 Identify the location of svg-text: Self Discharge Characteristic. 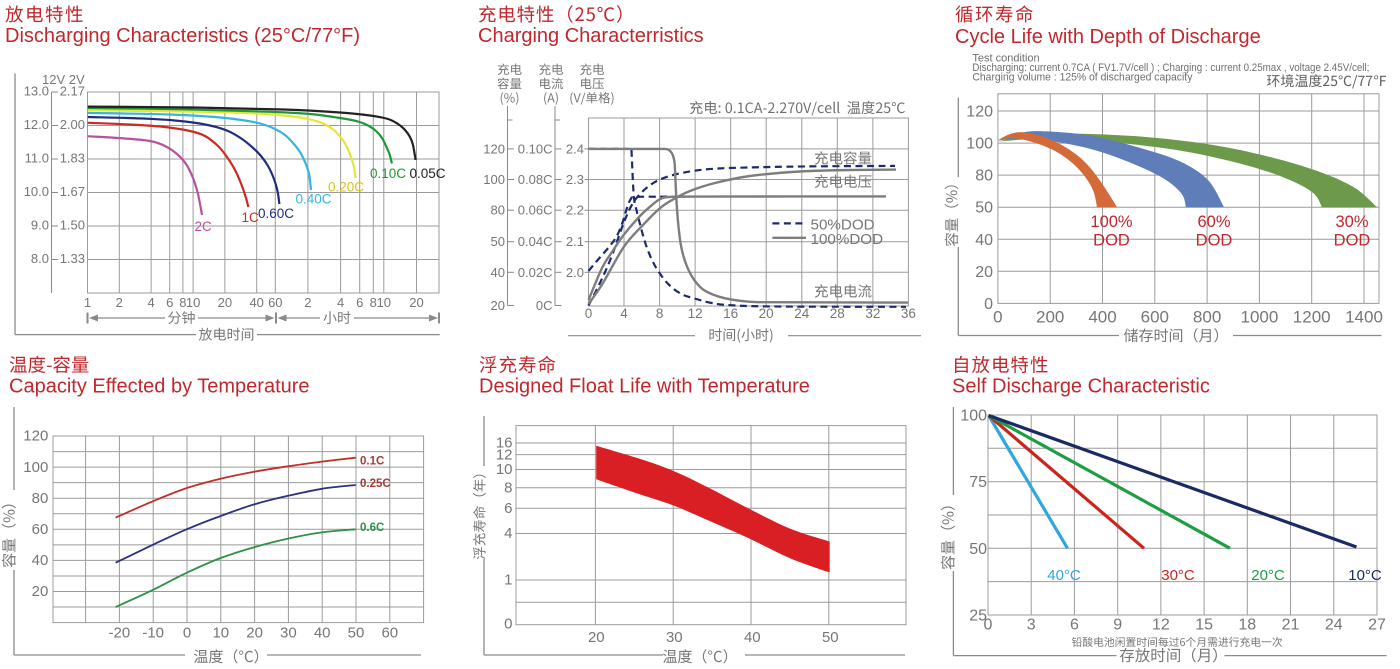
(1081, 387).